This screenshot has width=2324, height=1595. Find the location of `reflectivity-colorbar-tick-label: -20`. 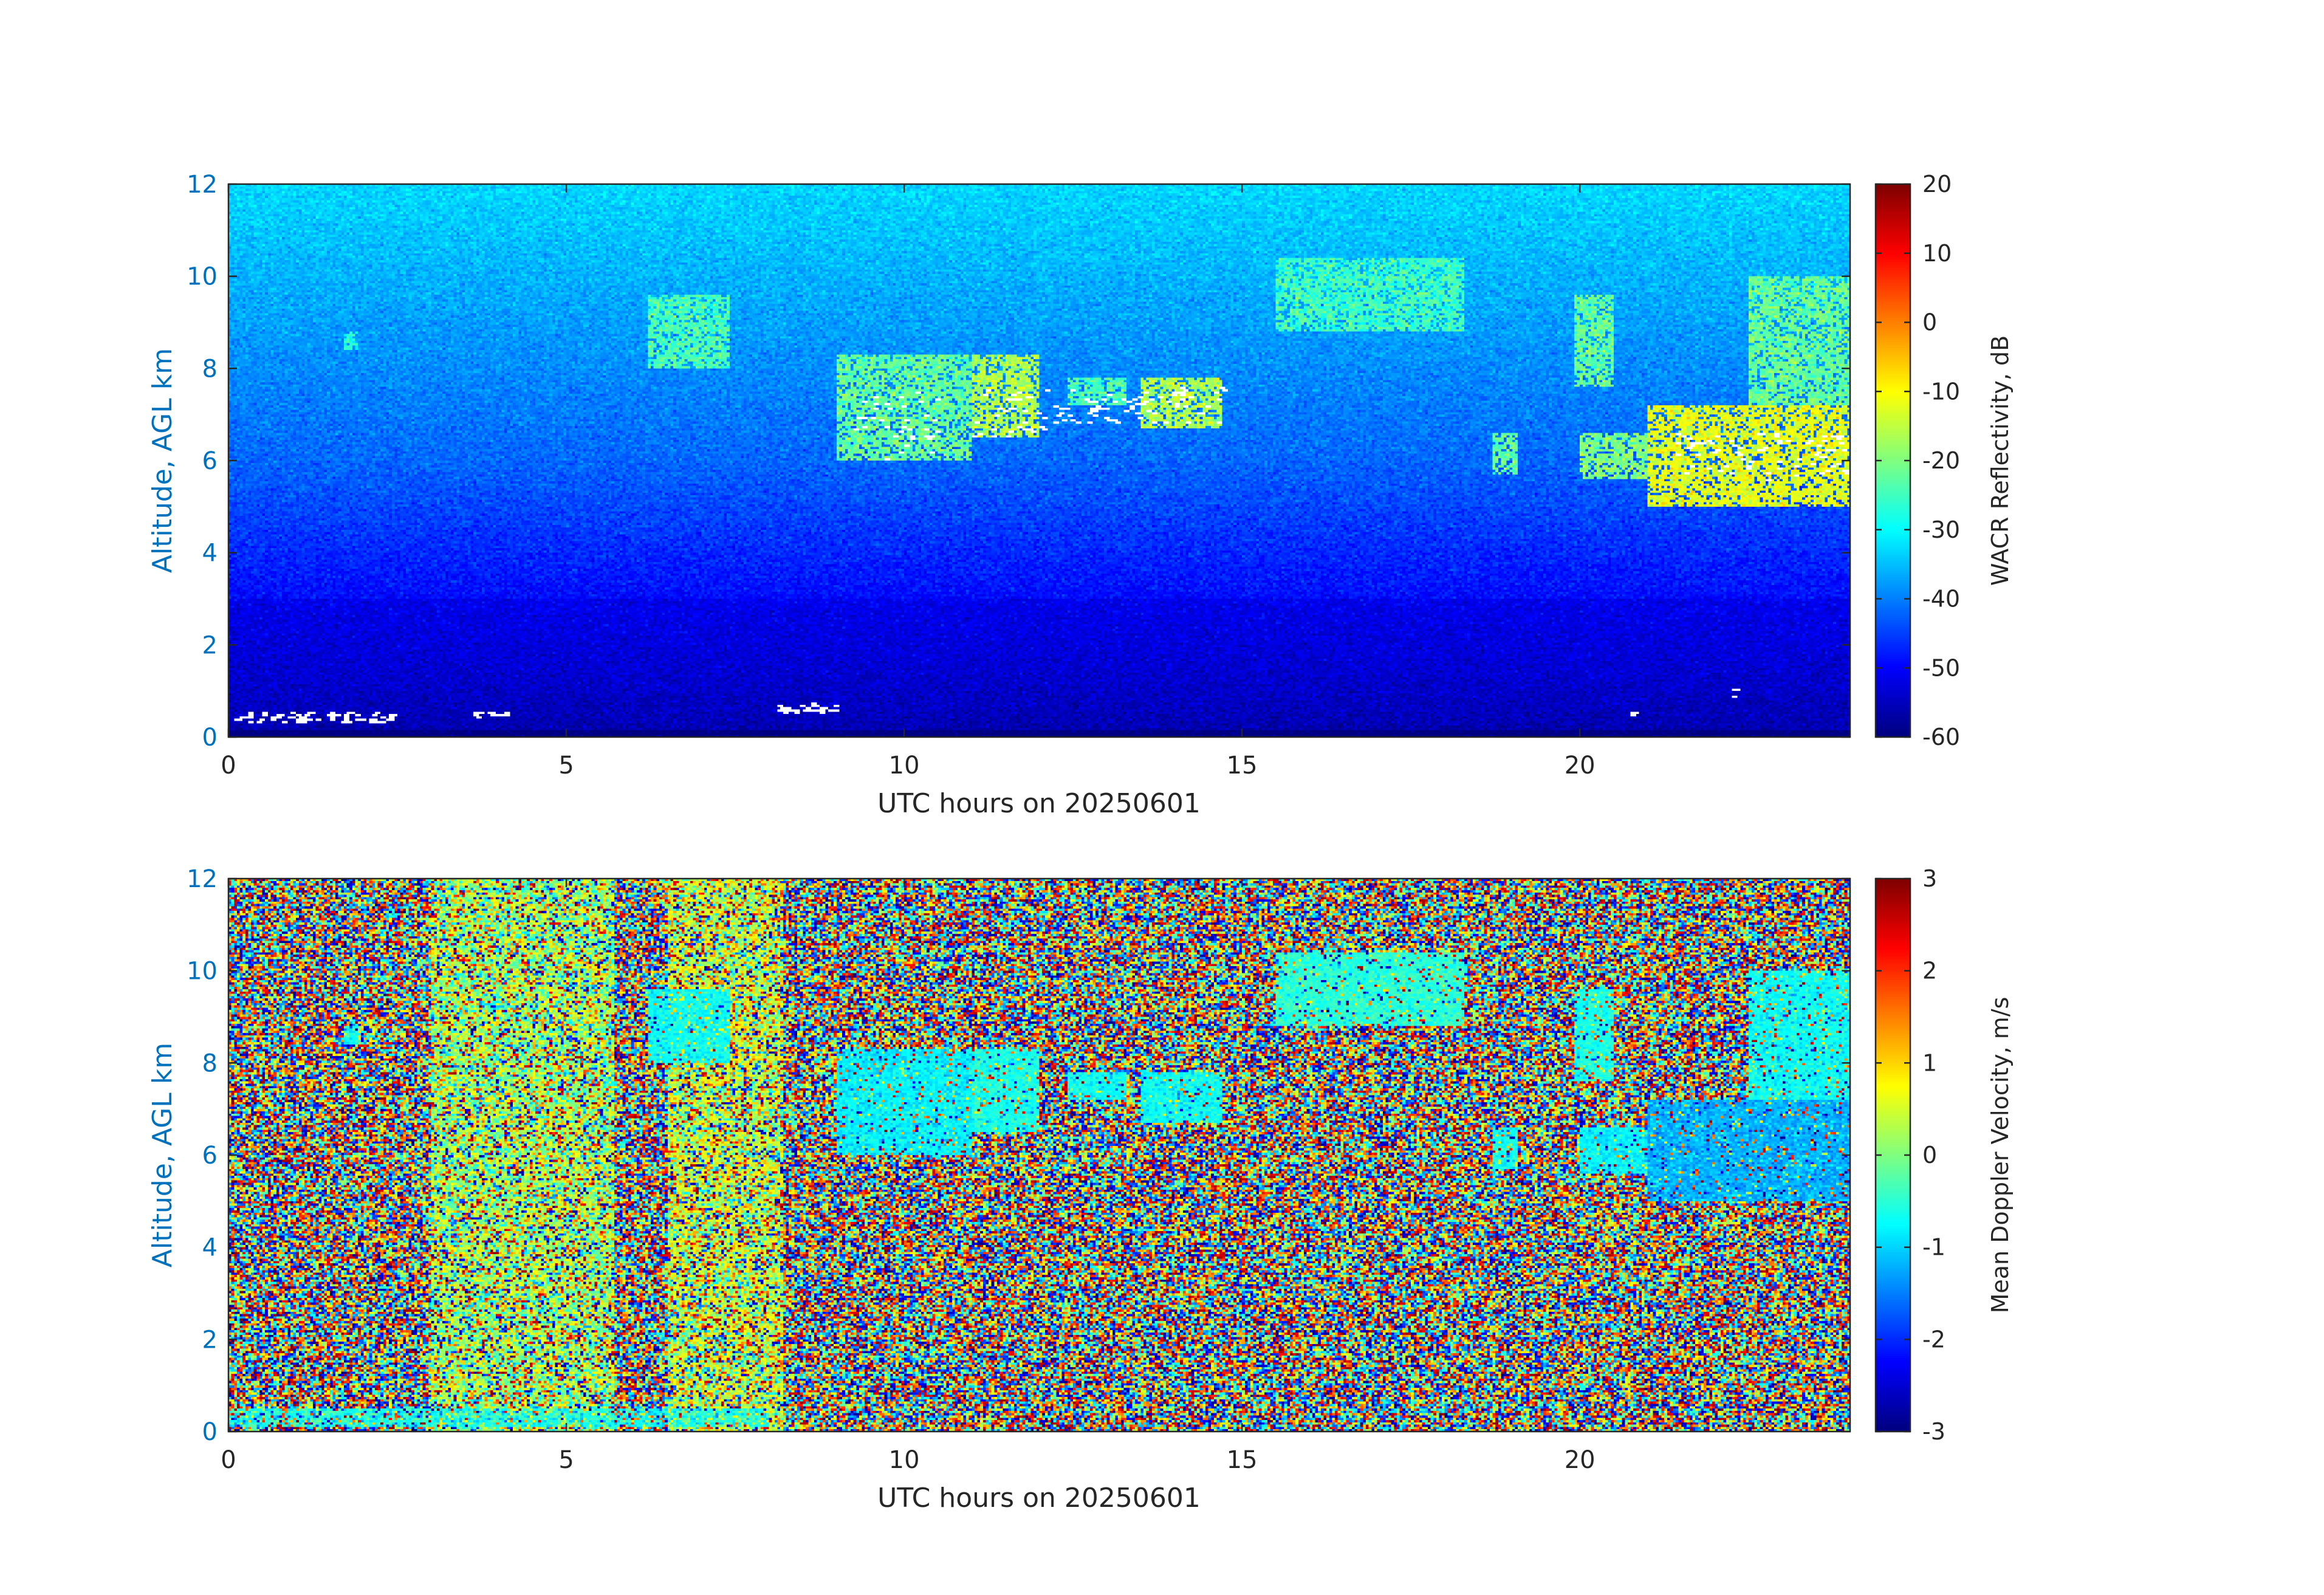

reflectivity-colorbar-tick-label: -20 is located at coordinates (1941, 460).